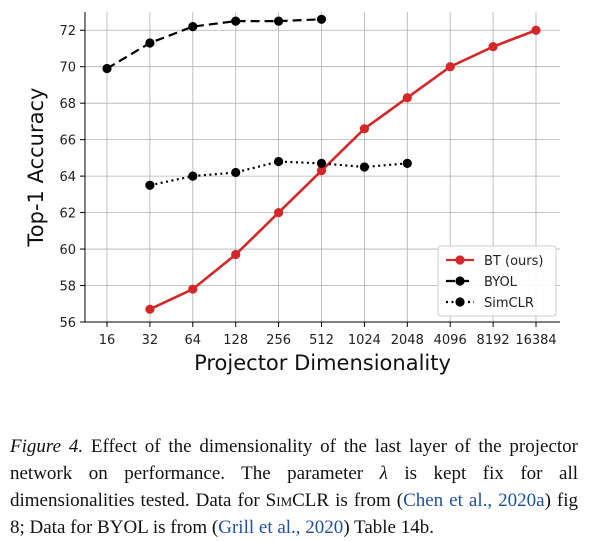 The image size is (595, 541). I want to click on legend-label: BYOL, so click(501, 282).